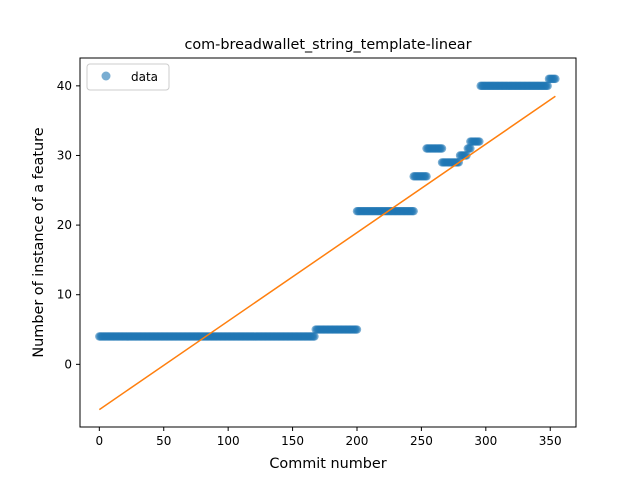  What do you see at coordinates (421, 441) in the screenshot?
I see `x-tick-label: 250` at bounding box center [421, 441].